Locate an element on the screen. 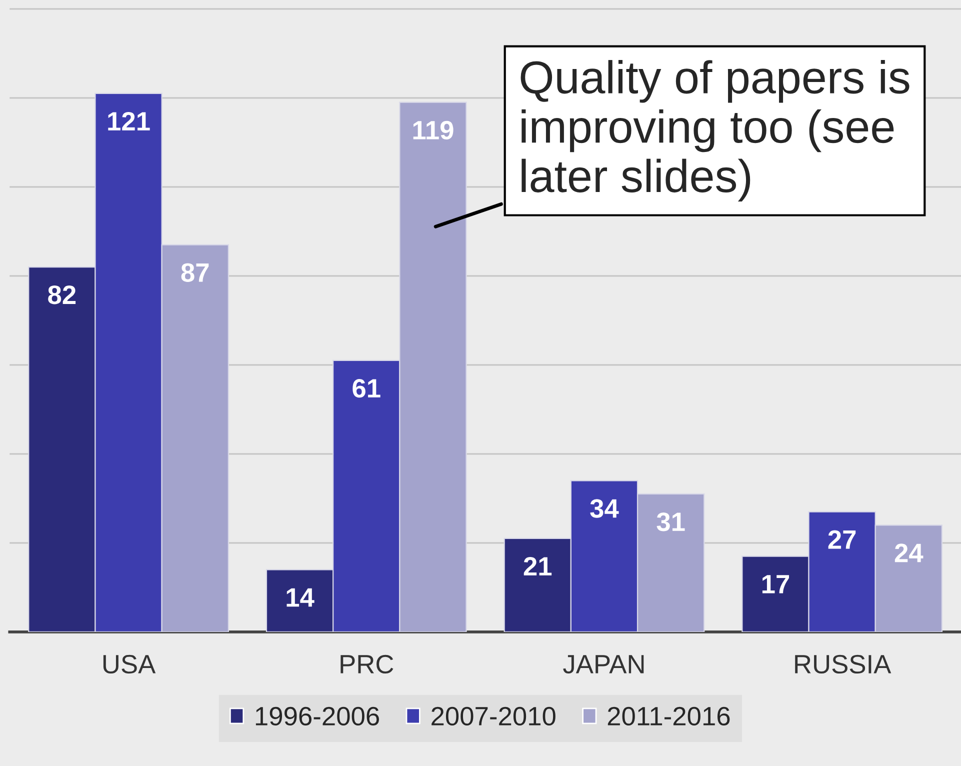 Image resolution: width=961 pixels, height=766 pixels. legend-label: 2007-2010 is located at coordinates (494, 716).